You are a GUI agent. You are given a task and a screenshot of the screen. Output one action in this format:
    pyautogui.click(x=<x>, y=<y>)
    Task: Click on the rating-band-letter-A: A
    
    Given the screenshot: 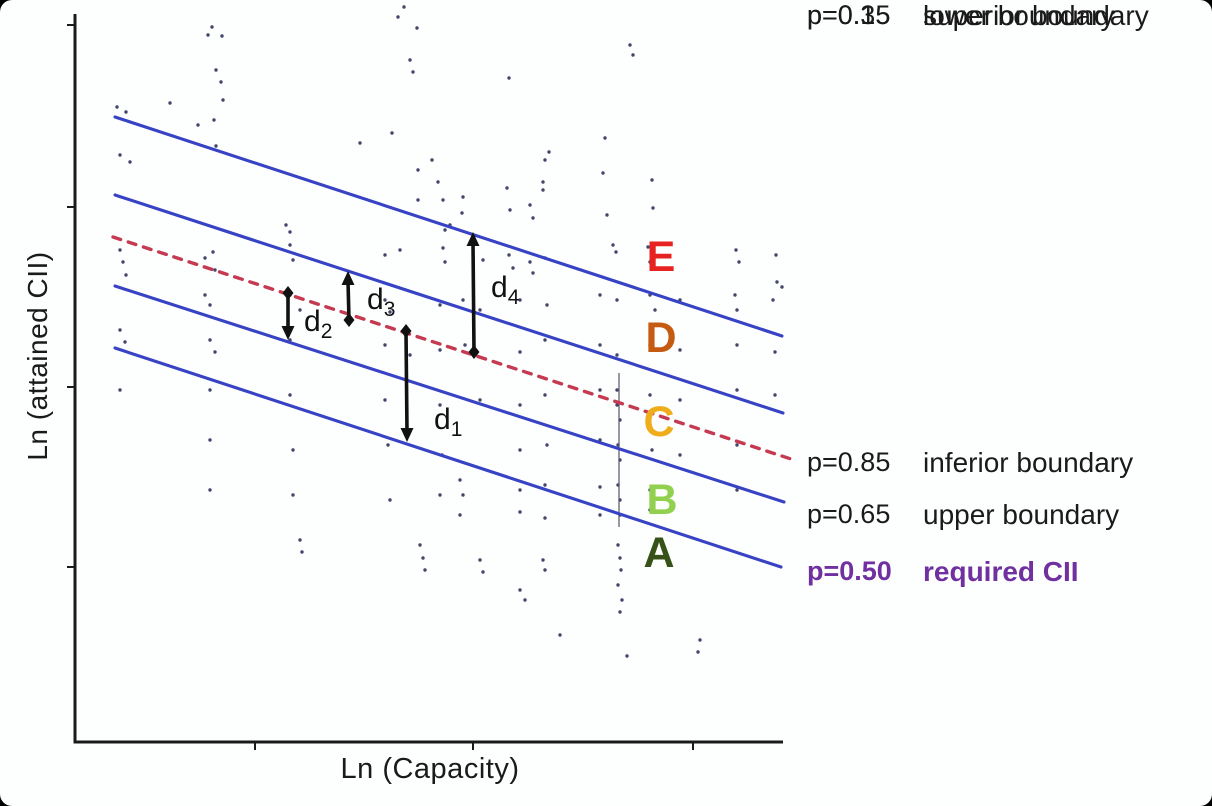 What is the action you would take?
    pyautogui.click(x=658, y=553)
    